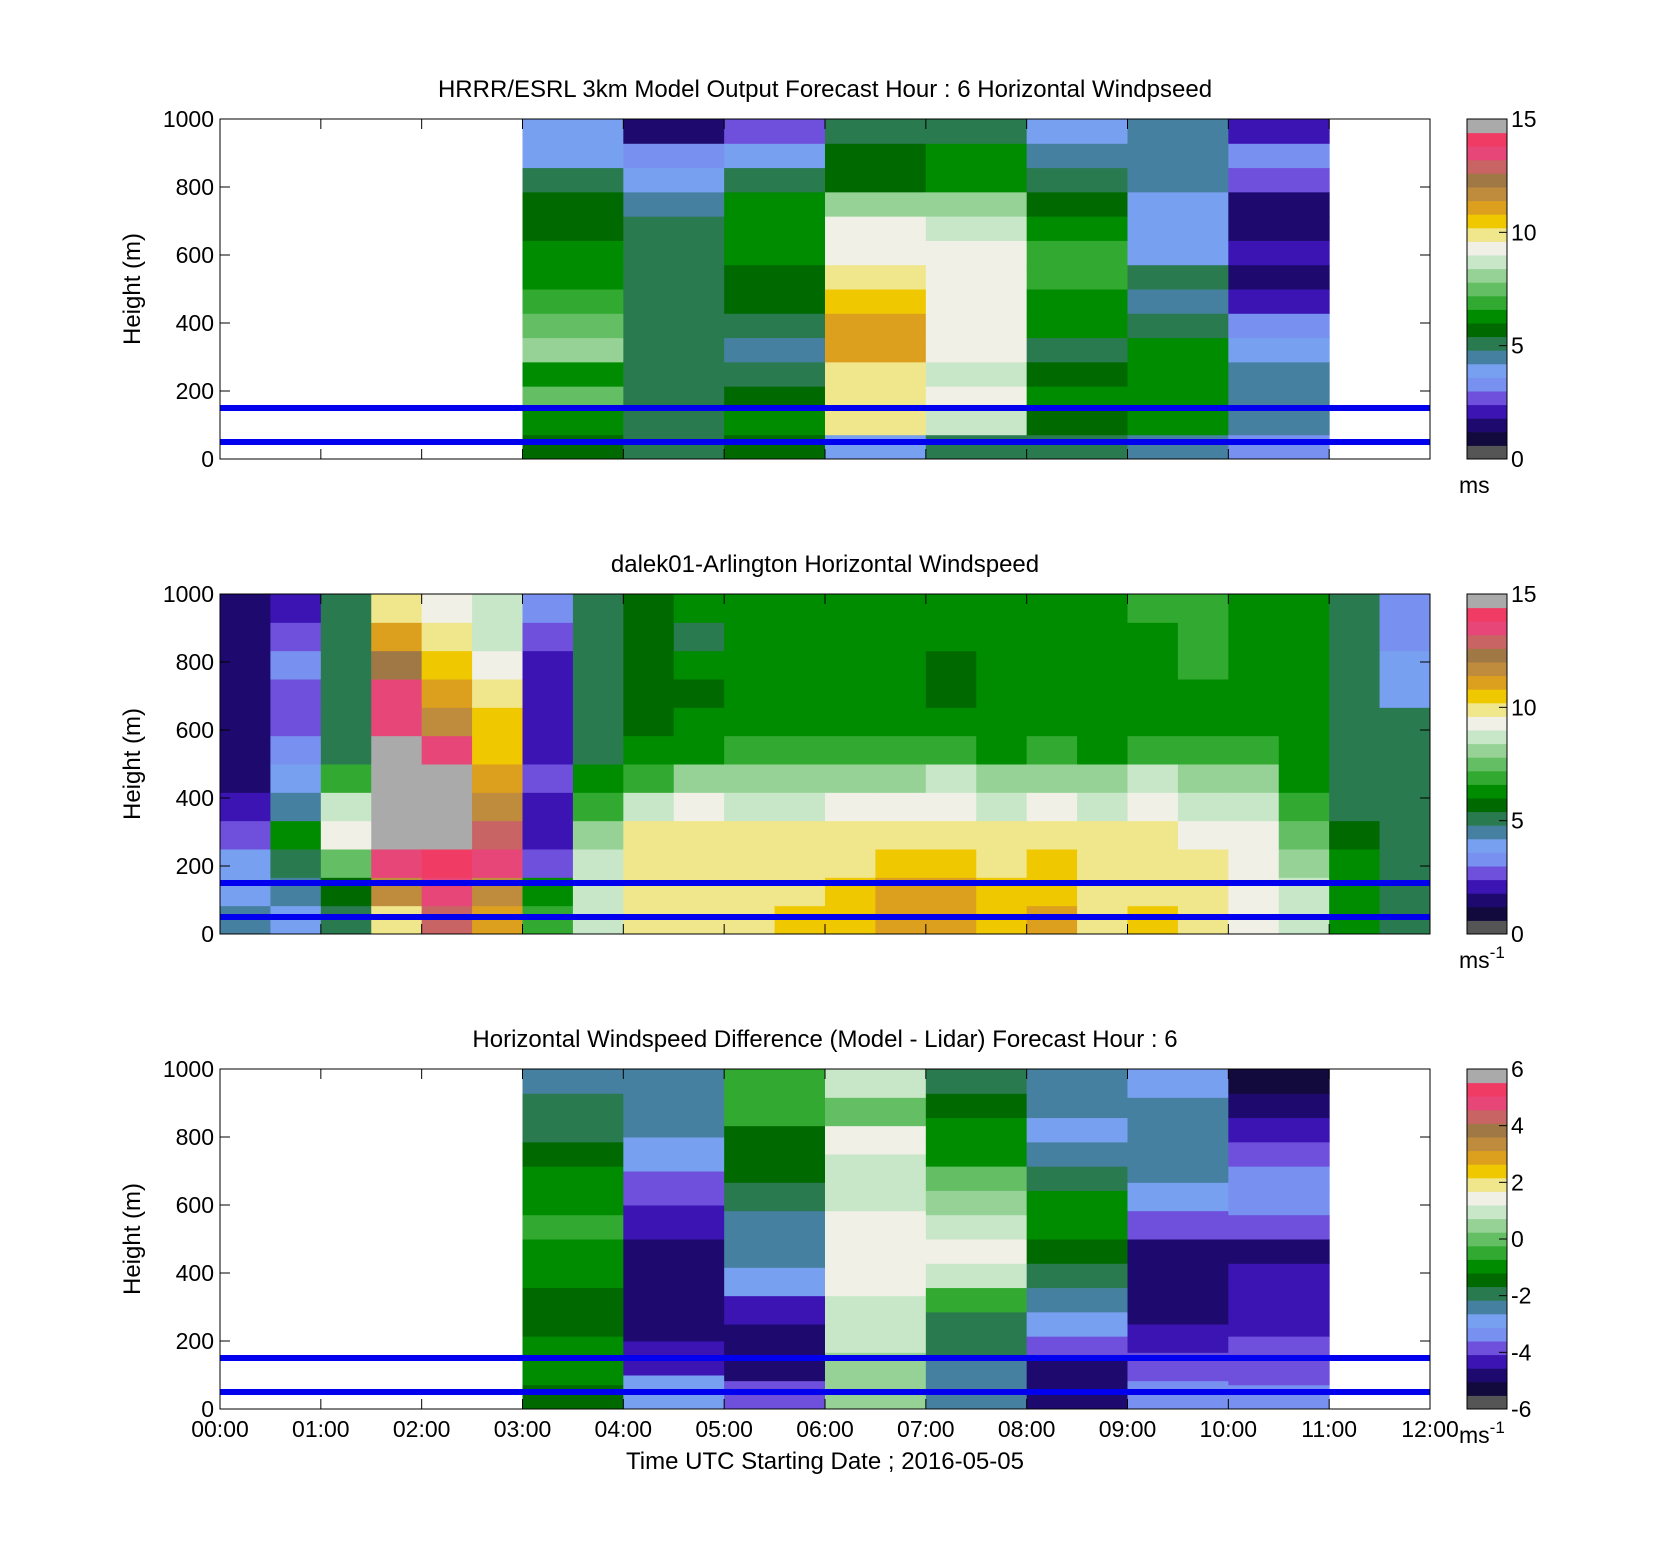 The height and width of the screenshot is (1561, 1680). Describe the element at coordinates (195, 1137) in the screenshot. I see `y-tick-label: 800` at that location.